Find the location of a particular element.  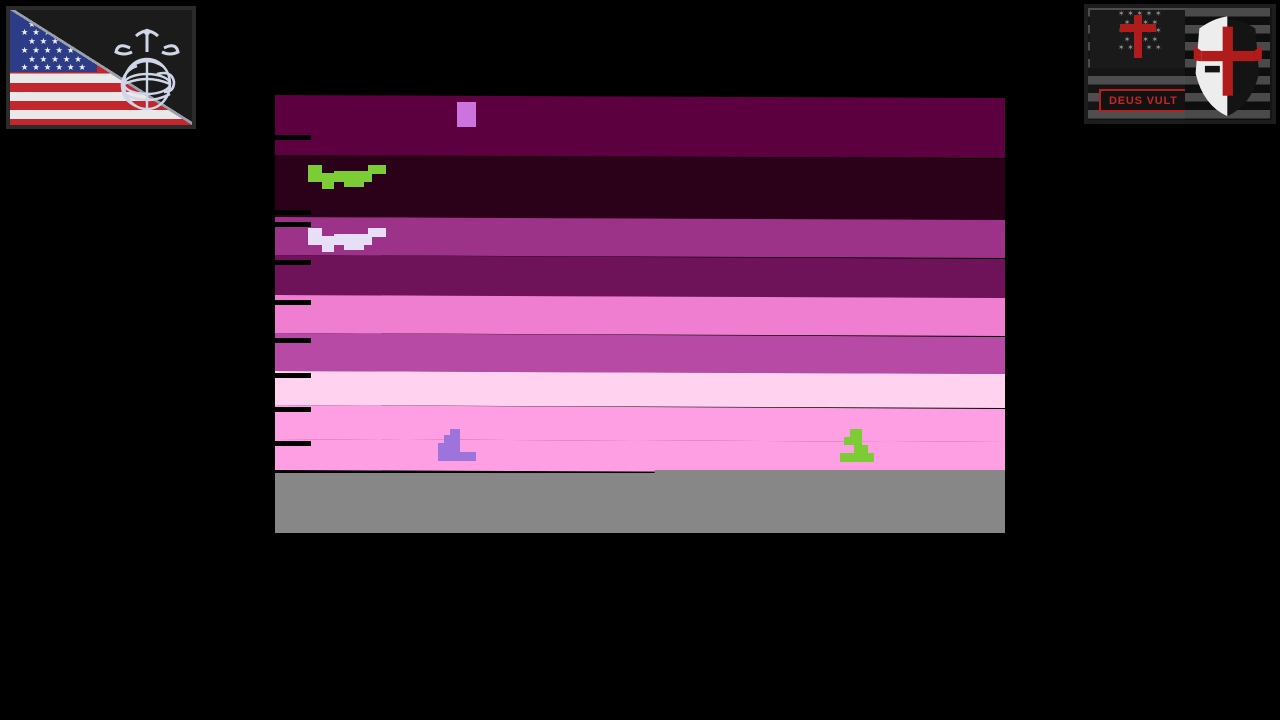

target-block is located at coordinates (466, 114).